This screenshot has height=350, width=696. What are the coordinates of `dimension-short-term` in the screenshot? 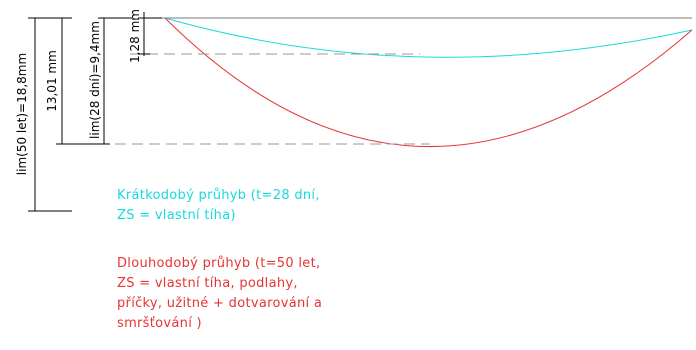 It's located at (150, 34).